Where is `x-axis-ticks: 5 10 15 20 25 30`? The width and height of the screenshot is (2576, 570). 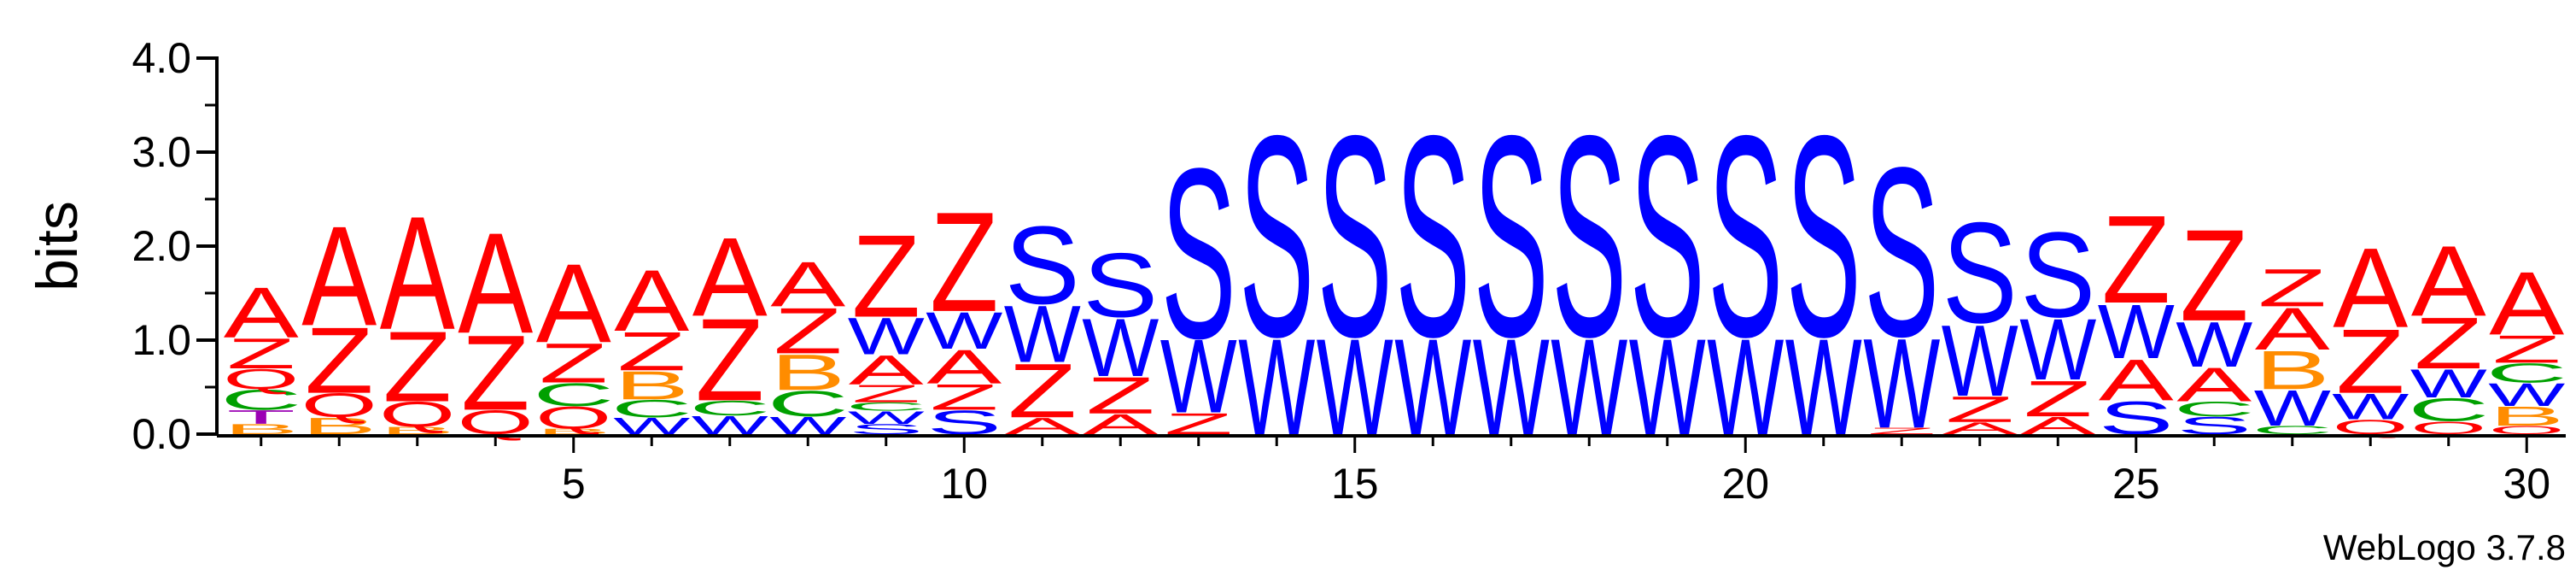
x-axis-ticks: 5 10 15 20 25 30 is located at coordinates (1405, 472).